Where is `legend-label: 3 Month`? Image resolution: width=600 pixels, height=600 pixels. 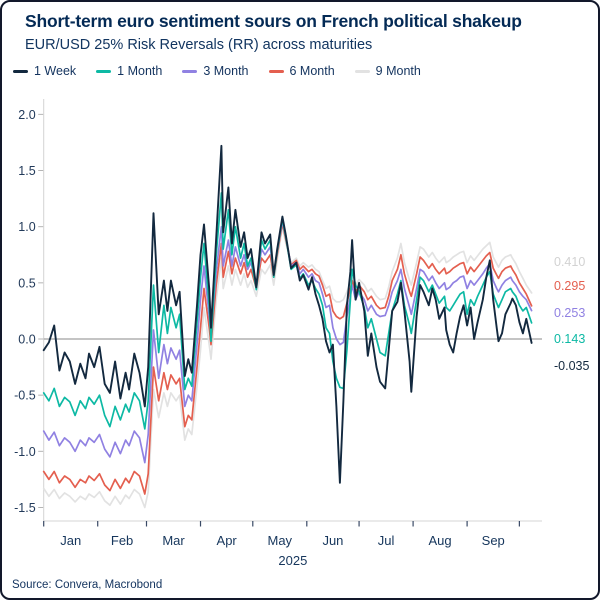
legend-label: 3 Month is located at coordinates (226, 71).